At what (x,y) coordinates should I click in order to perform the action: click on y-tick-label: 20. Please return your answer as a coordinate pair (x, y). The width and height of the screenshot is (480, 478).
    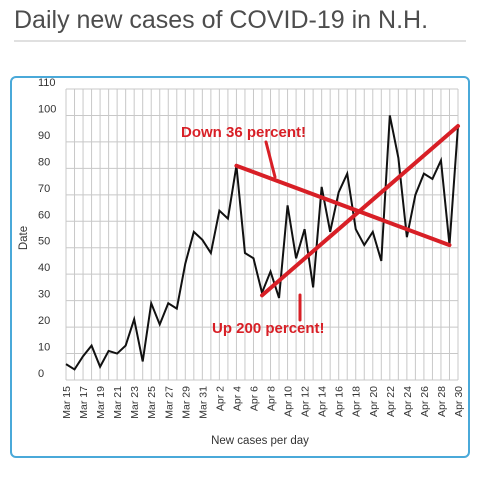
    Looking at the image, I should click on (44, 321).